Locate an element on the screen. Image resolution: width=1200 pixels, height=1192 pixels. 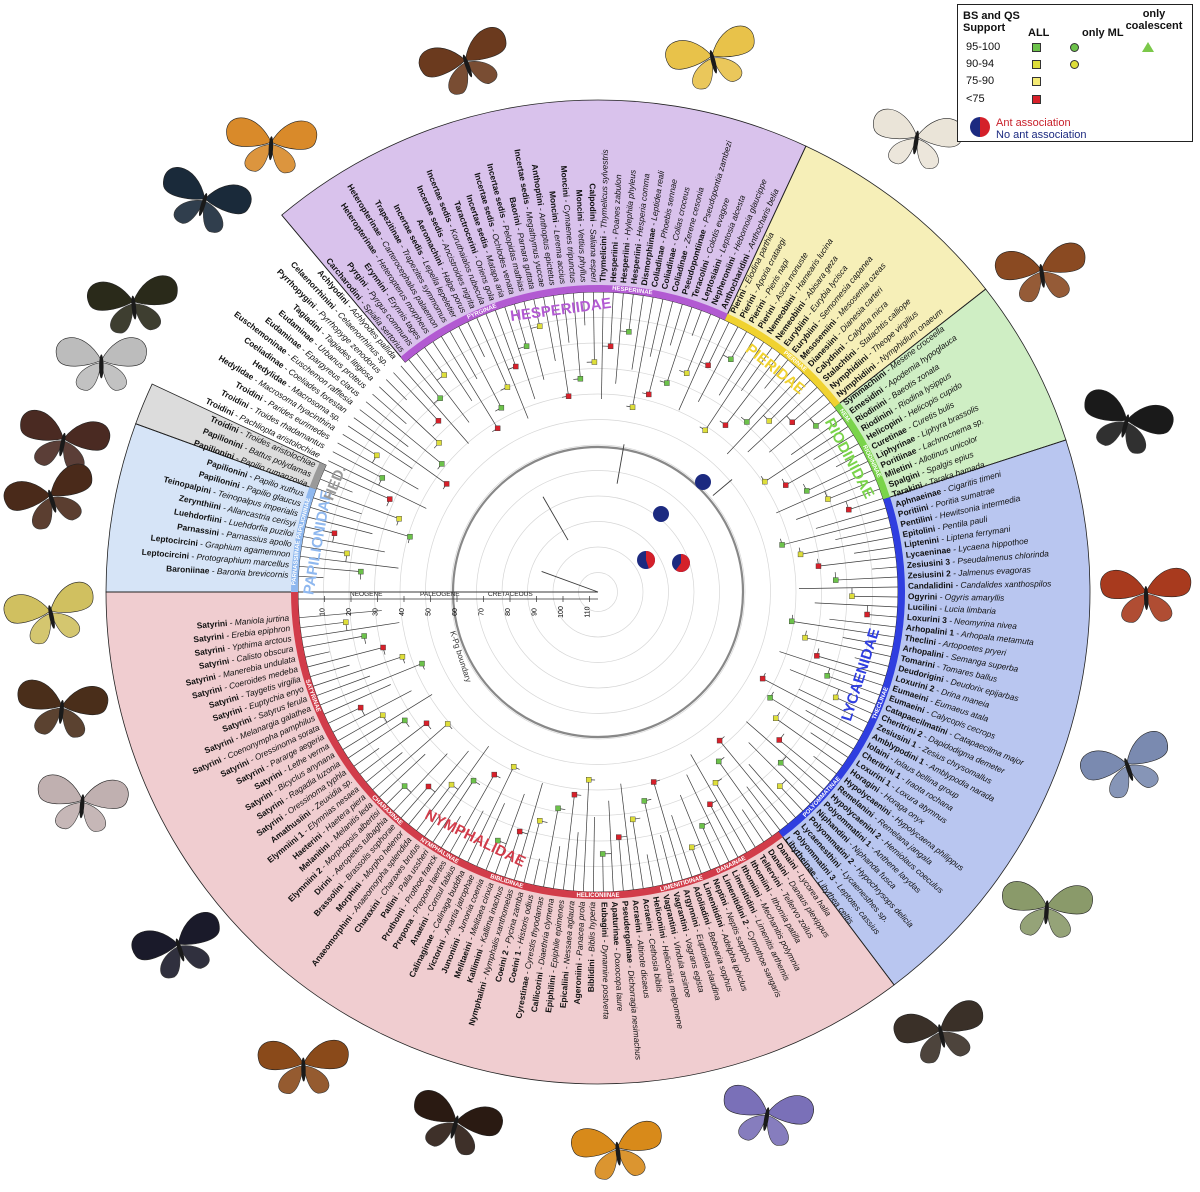
tip-label: Moncini - Vettius phyllus is located at coordinates (581, 236).